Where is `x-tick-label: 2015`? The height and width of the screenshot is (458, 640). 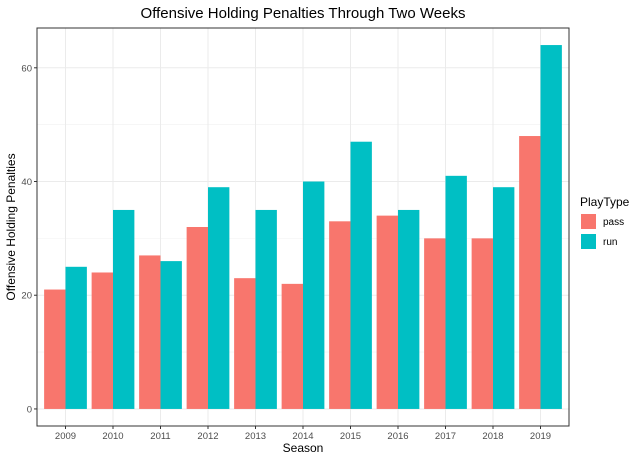
x-tick-label: 2015 is located at coordinates (350, 436).